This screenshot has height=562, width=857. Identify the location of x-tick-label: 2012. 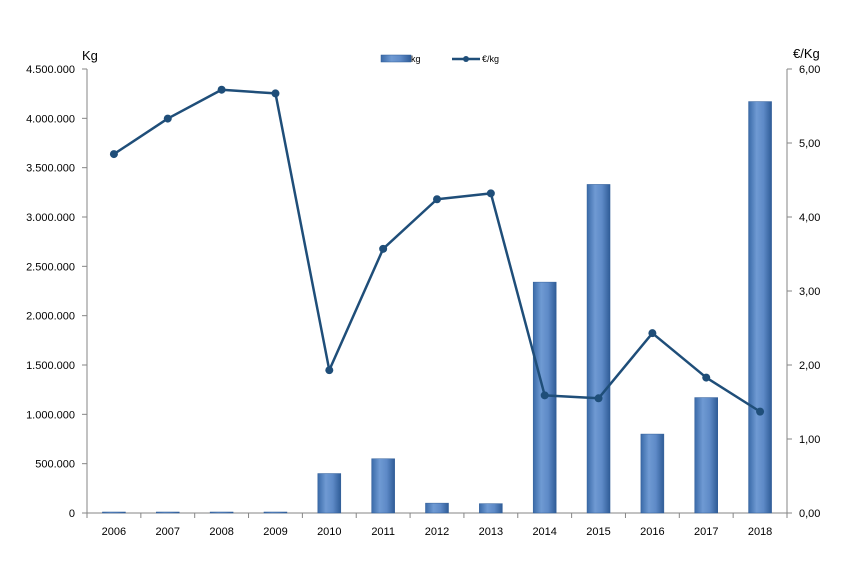
(437, 532).